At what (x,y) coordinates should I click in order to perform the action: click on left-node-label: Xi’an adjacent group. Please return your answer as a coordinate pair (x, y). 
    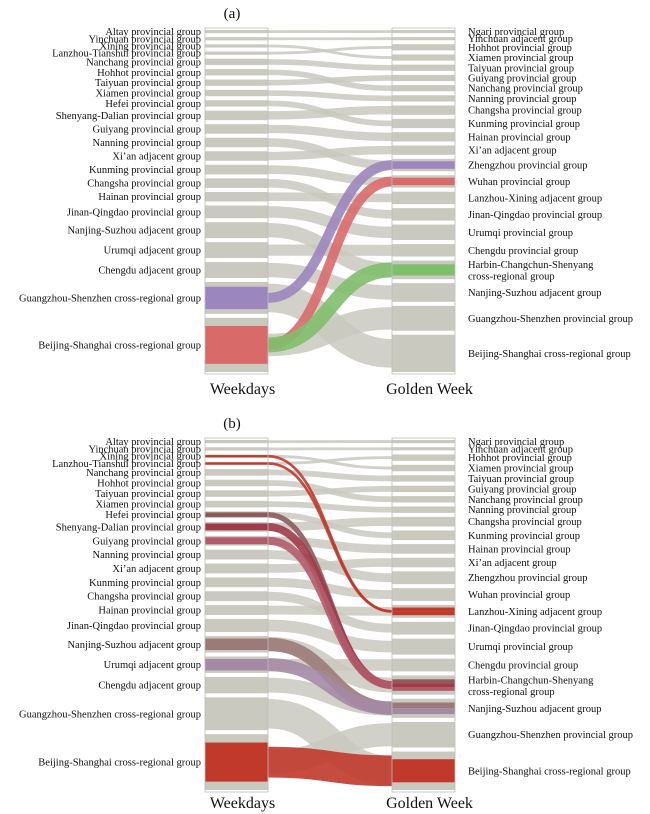
    Looking at the image, I should click on (156, 157).